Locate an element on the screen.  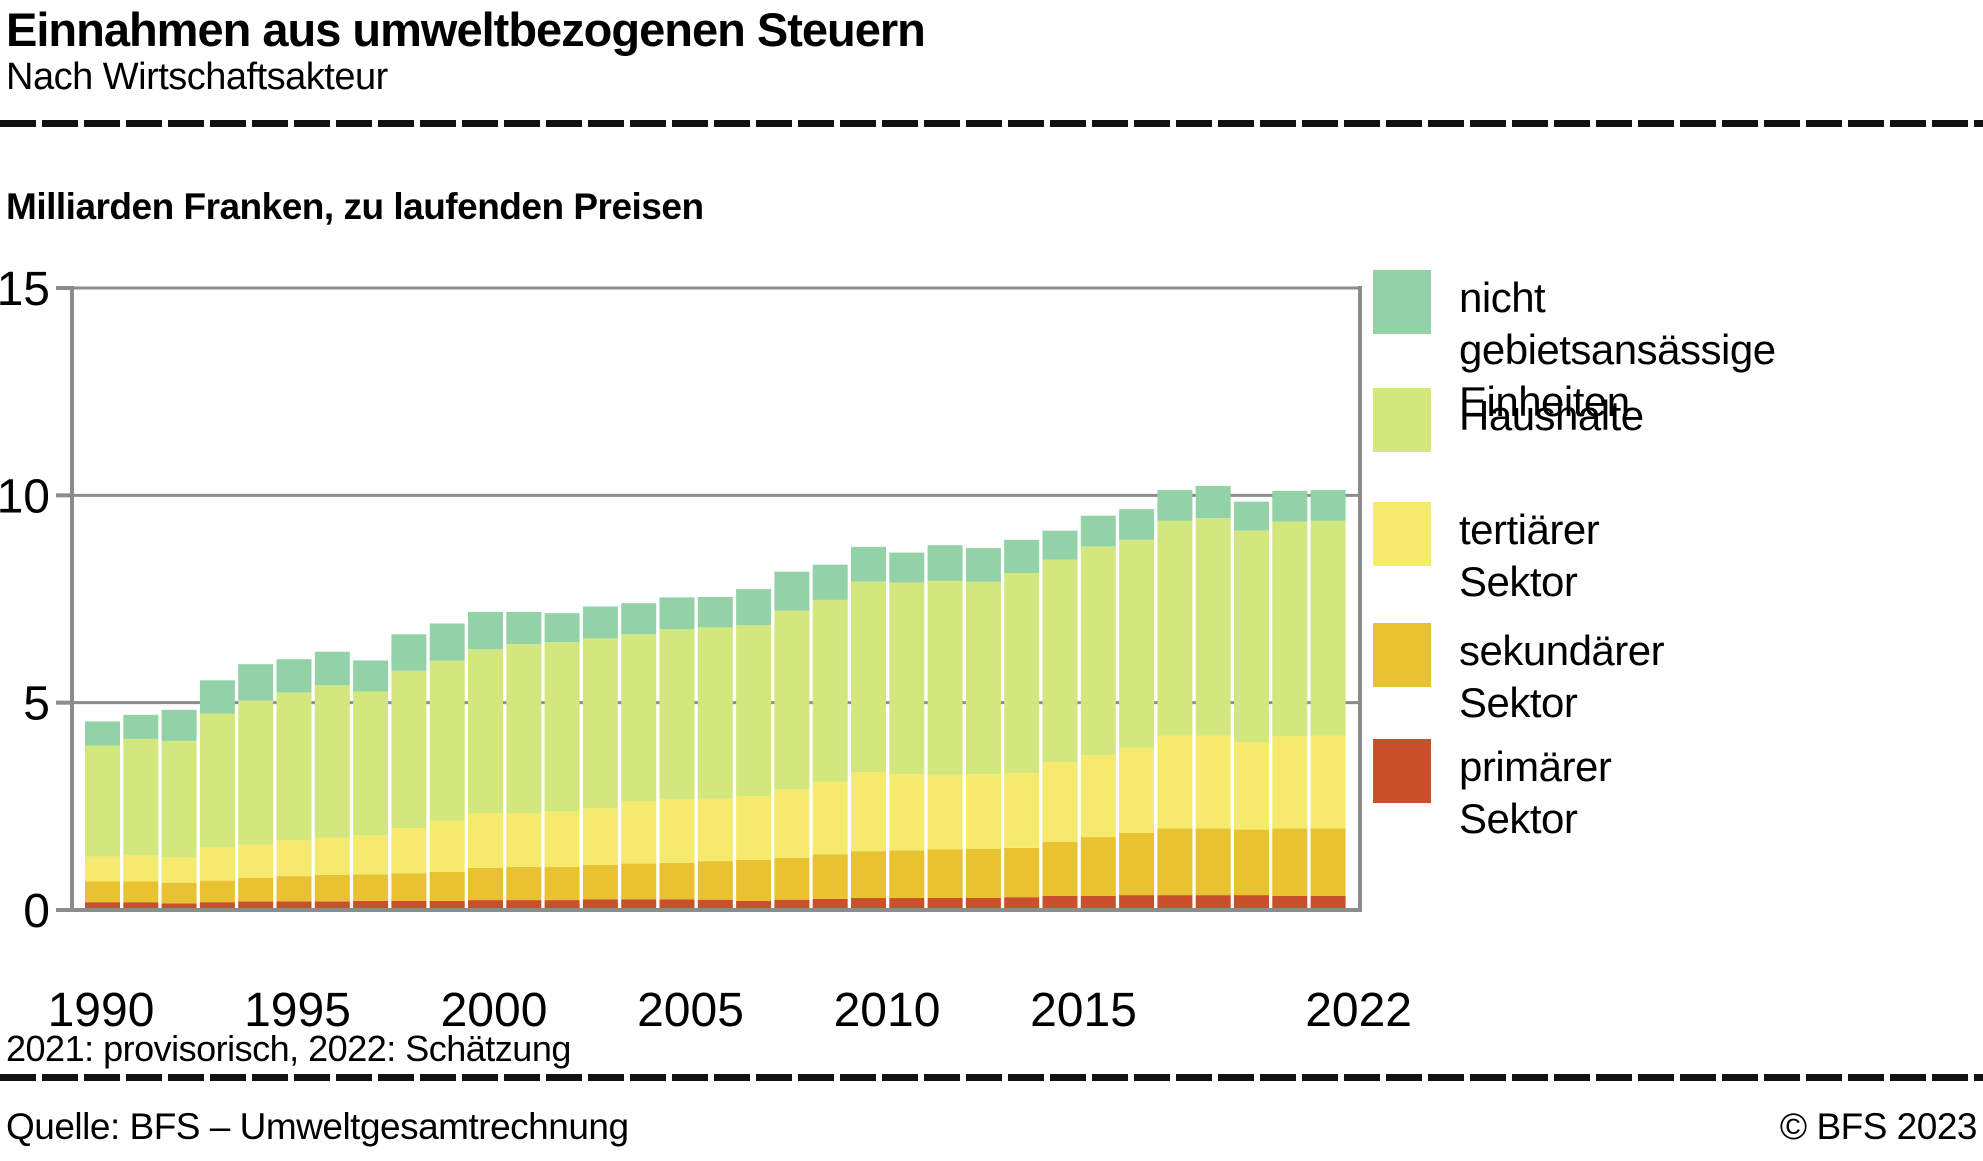
bar-segment-2009-nicht-gebietsansässige-einheiten is located at coordinates (830, 582).